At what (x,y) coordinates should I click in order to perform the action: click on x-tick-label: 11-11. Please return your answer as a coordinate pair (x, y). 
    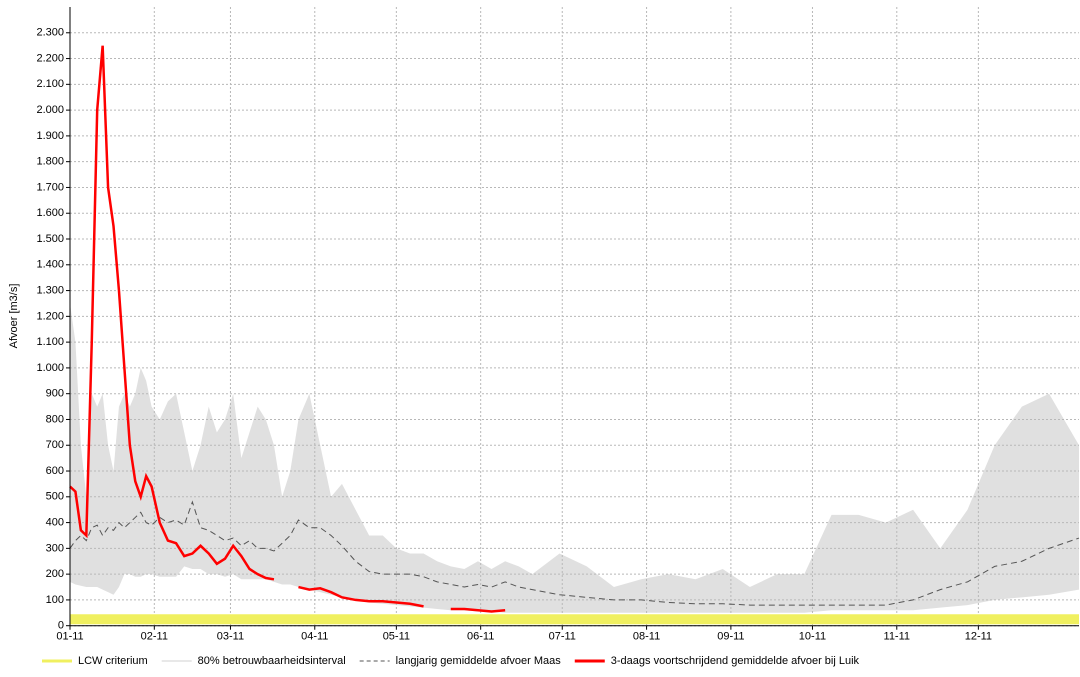
    Looking at the image, I should click on (897, 637).